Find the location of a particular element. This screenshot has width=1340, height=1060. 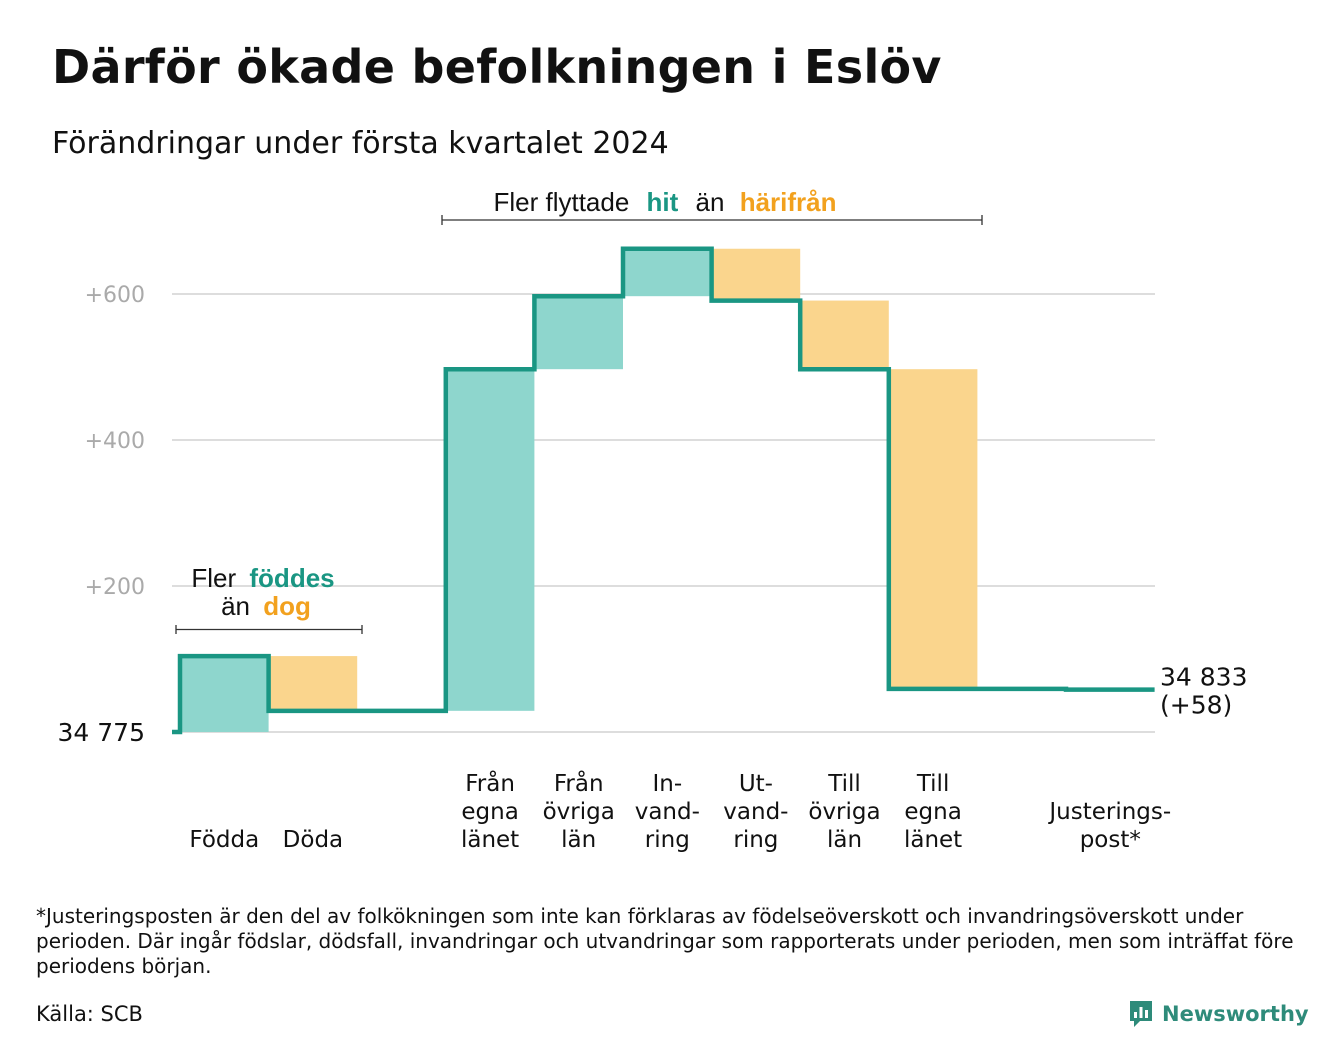

svg-text: Fler föddes is located at coordinates (262, 578).